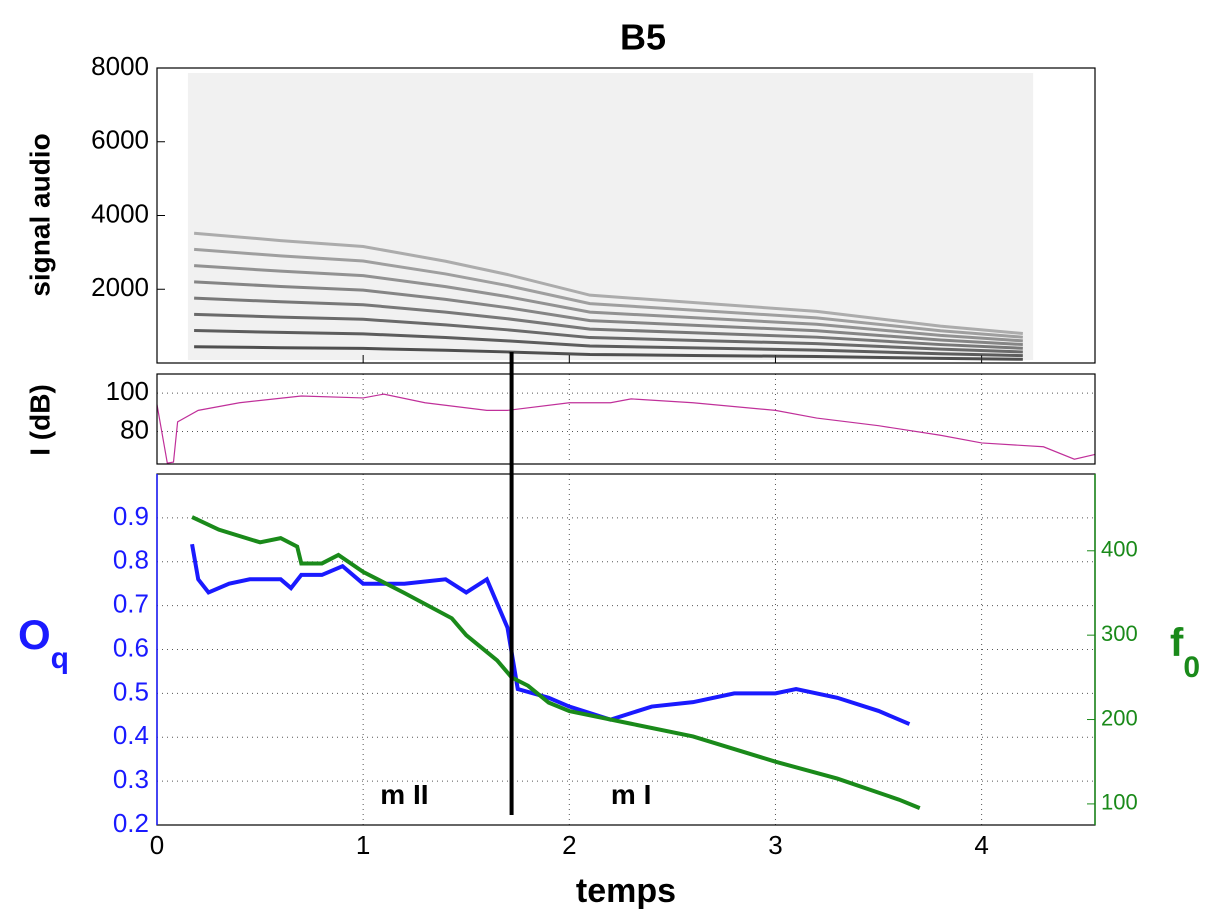 This screenshot has width=1210, height=917. What do you see at coordinates (643, 37) in the screenshot?
I see `chart-title: B5` at bounding box center [643, 37].